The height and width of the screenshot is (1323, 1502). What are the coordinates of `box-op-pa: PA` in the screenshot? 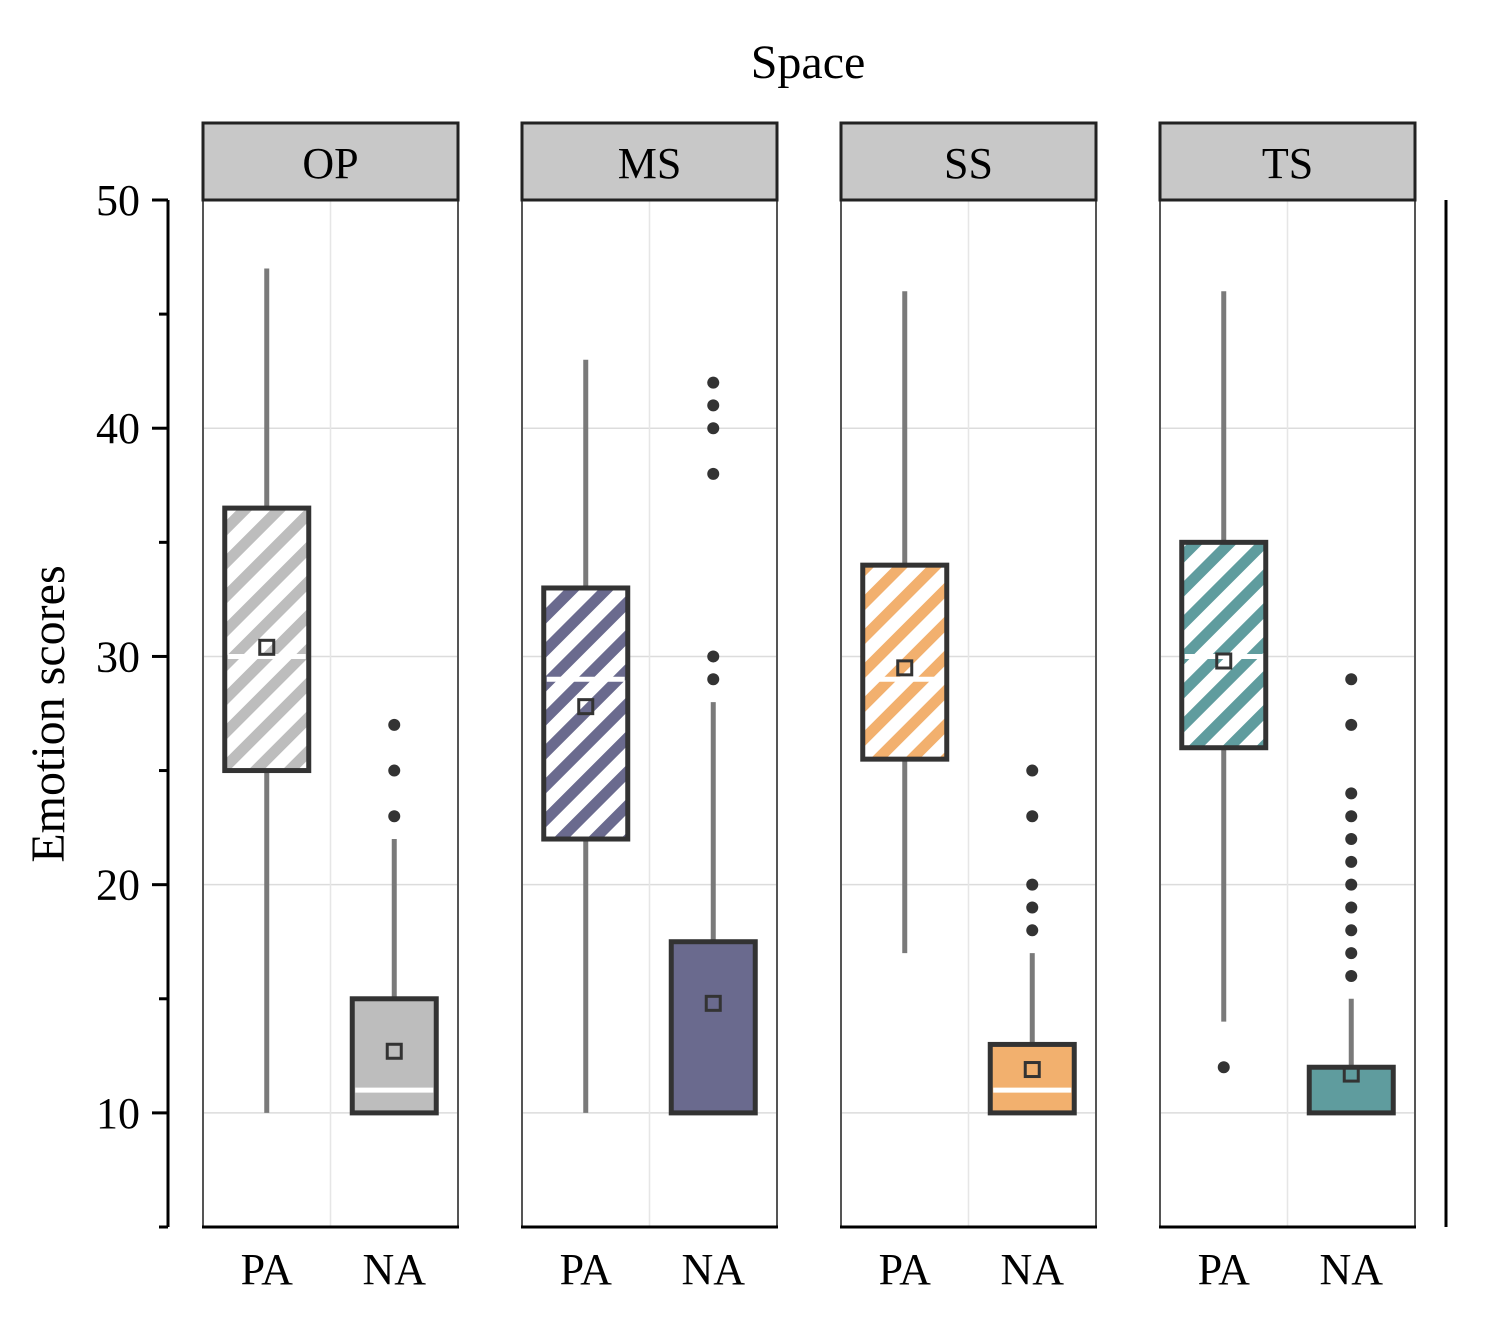 It's located at (267, 781).